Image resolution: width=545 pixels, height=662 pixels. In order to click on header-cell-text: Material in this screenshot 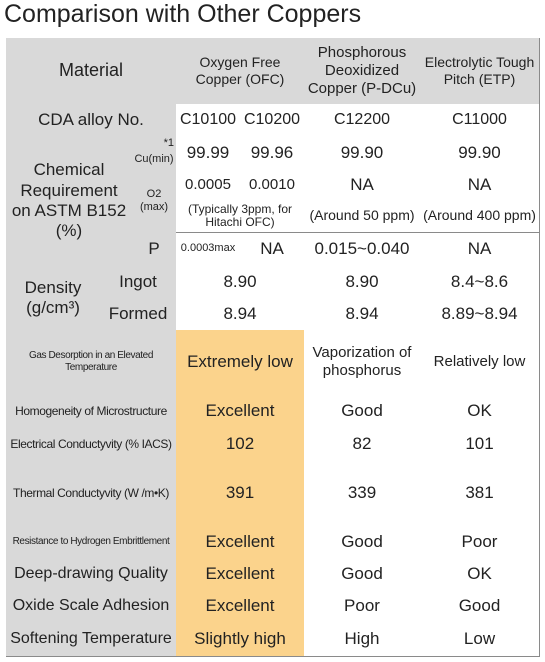, I will do `click(91, 70)`.